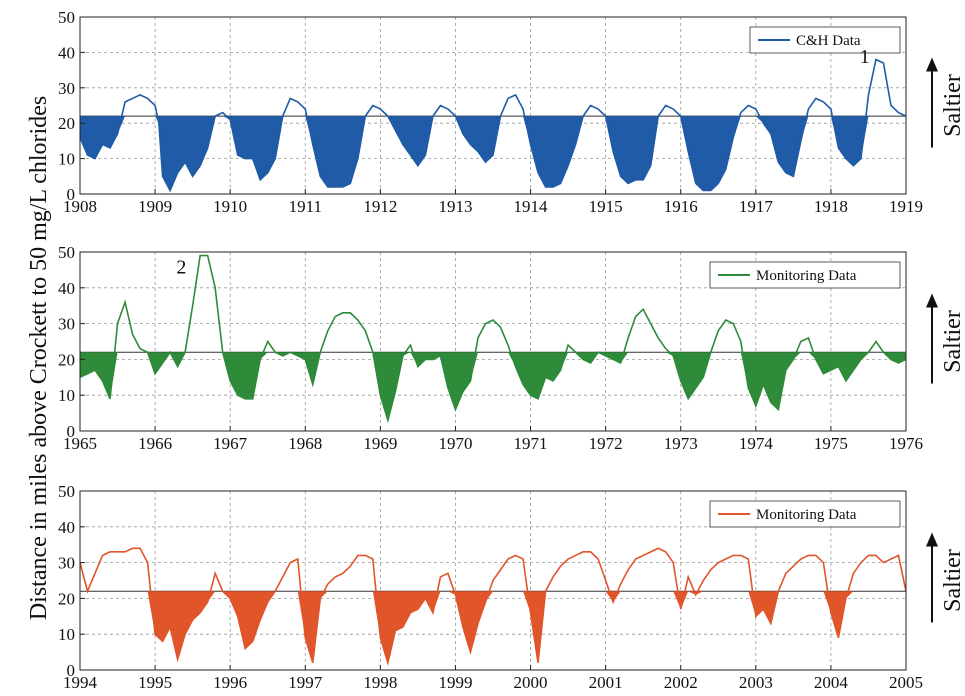  What do you see at coordinates (80, 682) in the screenshot?
I see `x-tick-label: 1994` at bounding box center [80, 682].